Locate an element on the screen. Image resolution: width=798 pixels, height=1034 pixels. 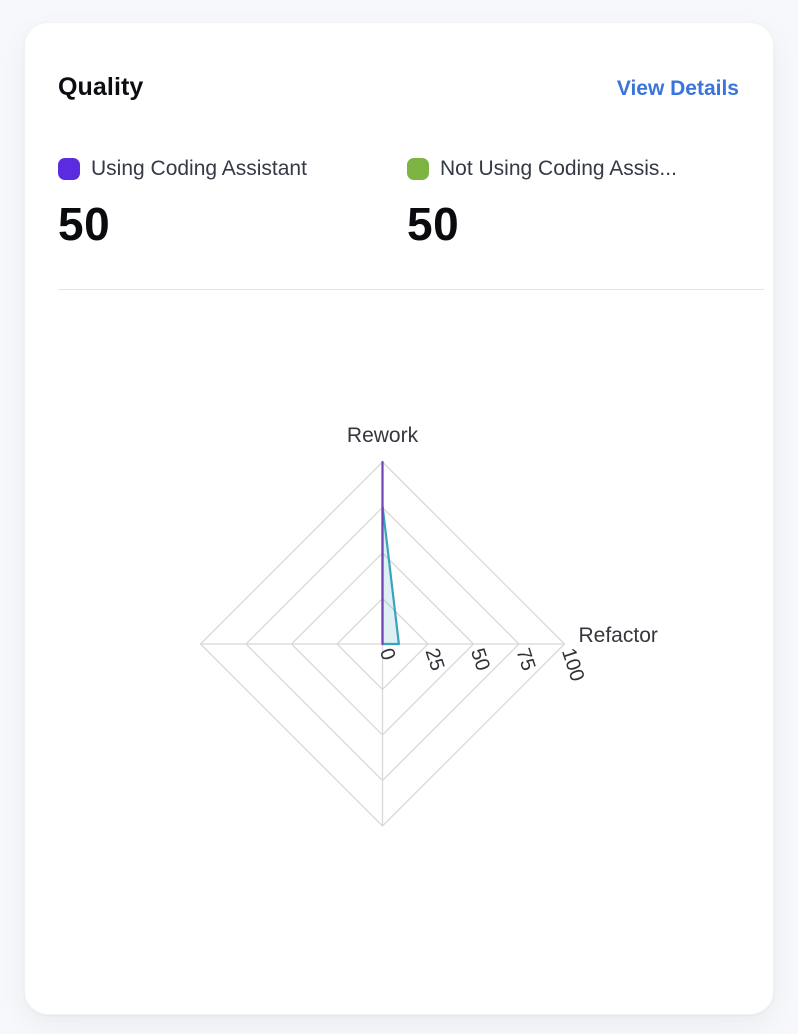
radar-tick-label: 25 is located at coordinates (435, 660).